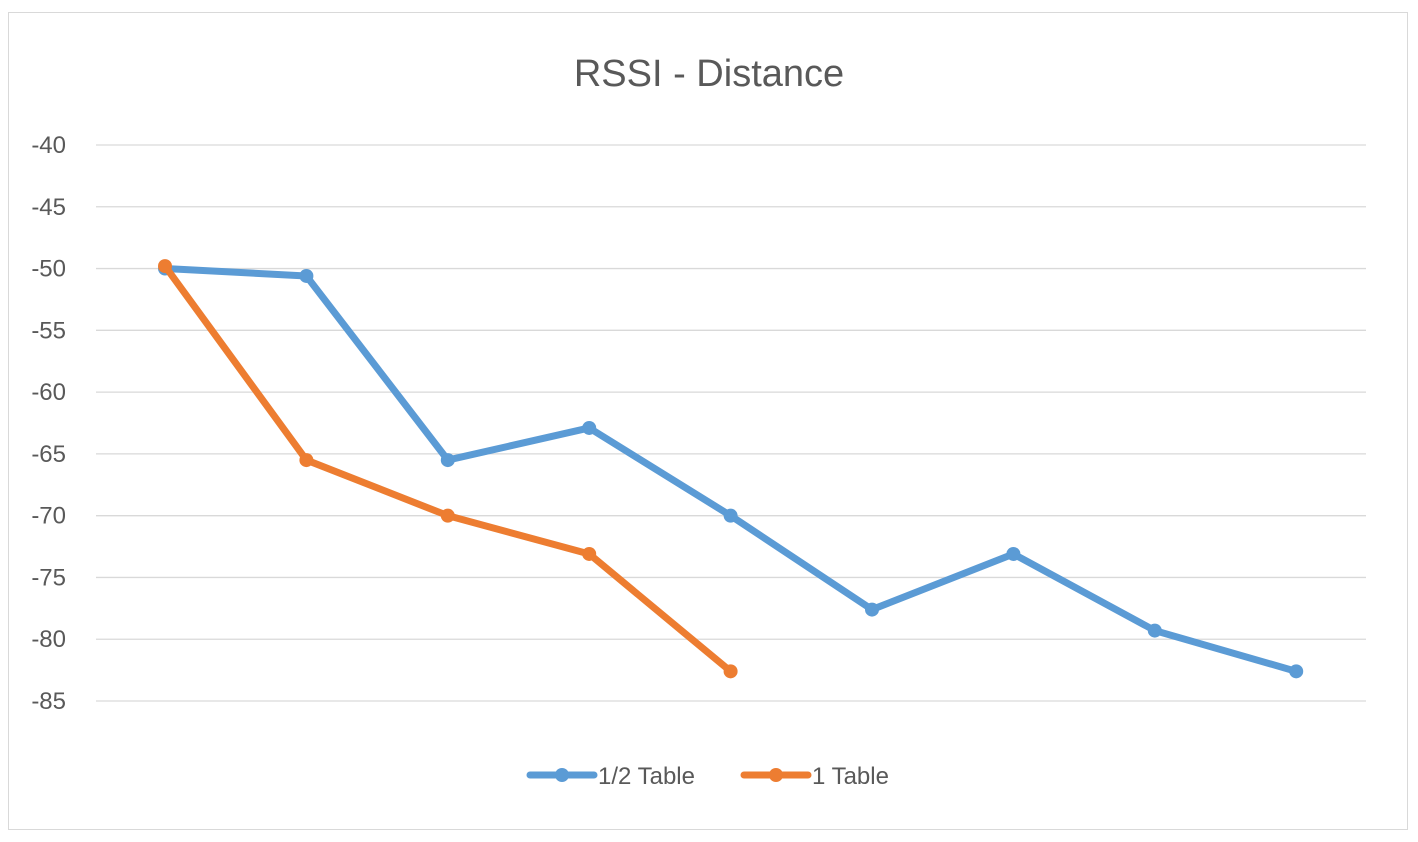 The image size is (1418, 842). Describe the element at coordinates (48, 269) in the screenshot. I see `y-tick-label: -50` at that location.